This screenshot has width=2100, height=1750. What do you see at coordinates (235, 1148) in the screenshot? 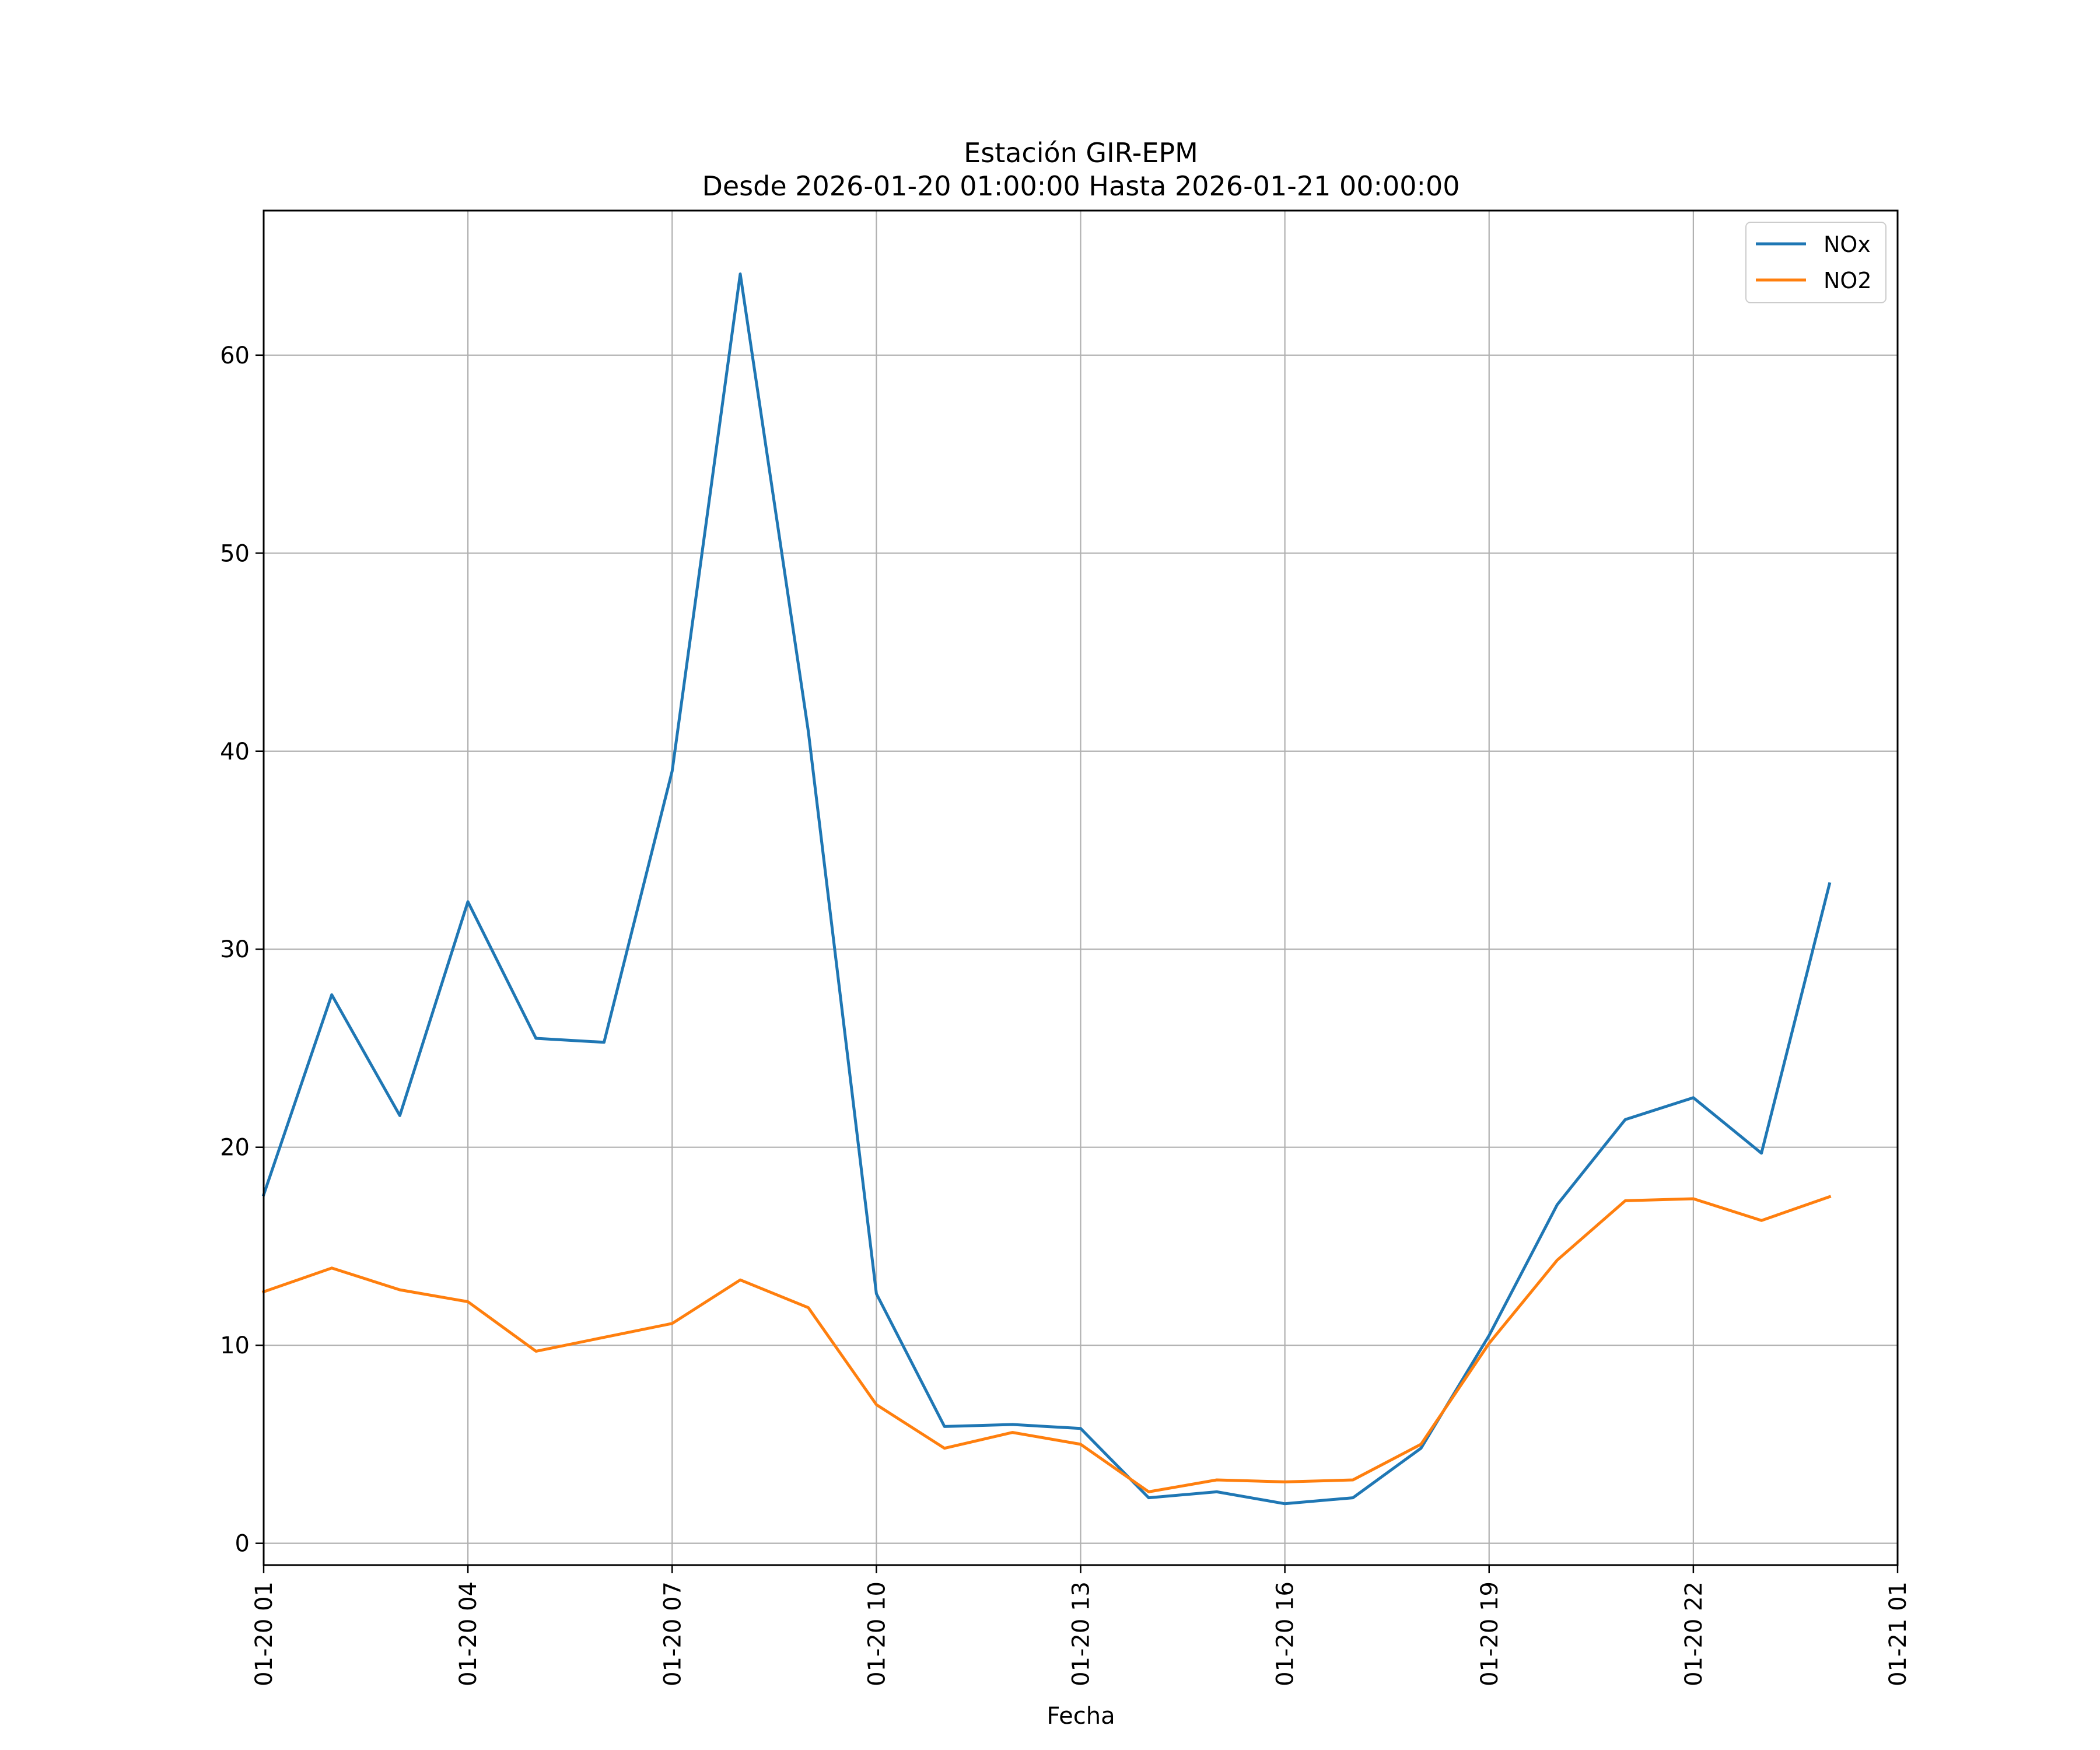
I see `y-tick-label: 20` at bounding box center [235, 1148].